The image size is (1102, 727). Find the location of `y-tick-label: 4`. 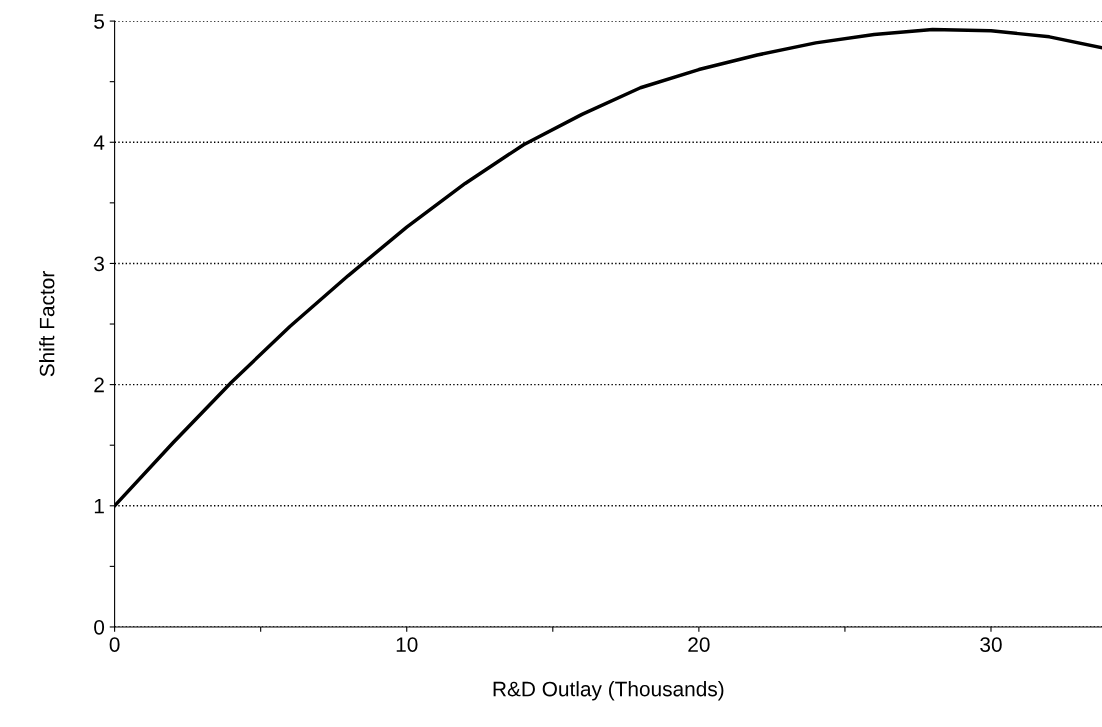

y-tick-label: 4 is located at coordinates (99, 142).